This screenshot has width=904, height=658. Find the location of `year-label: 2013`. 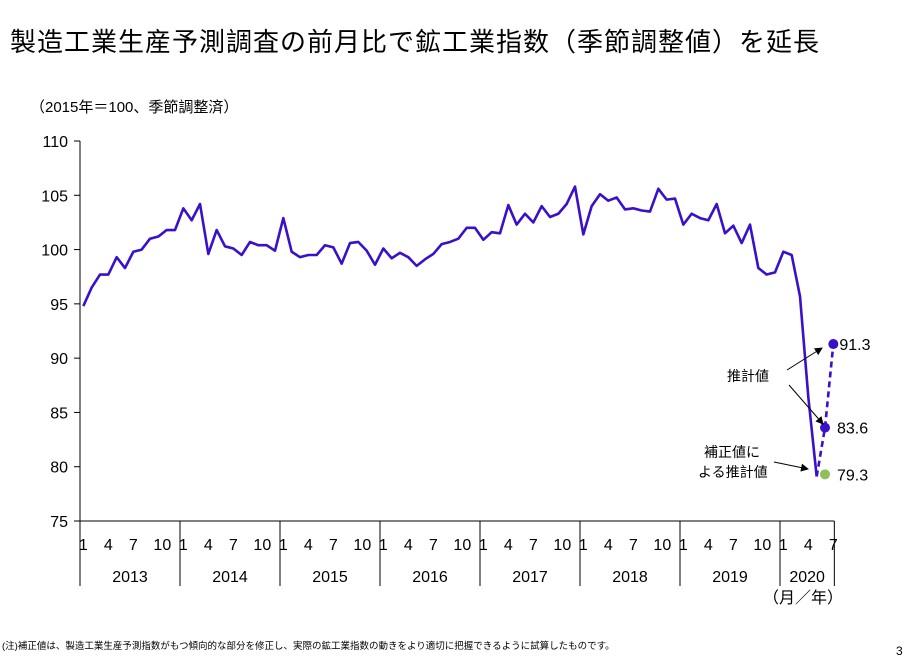

year-label: 2013 is located at coordinates (130, 577).